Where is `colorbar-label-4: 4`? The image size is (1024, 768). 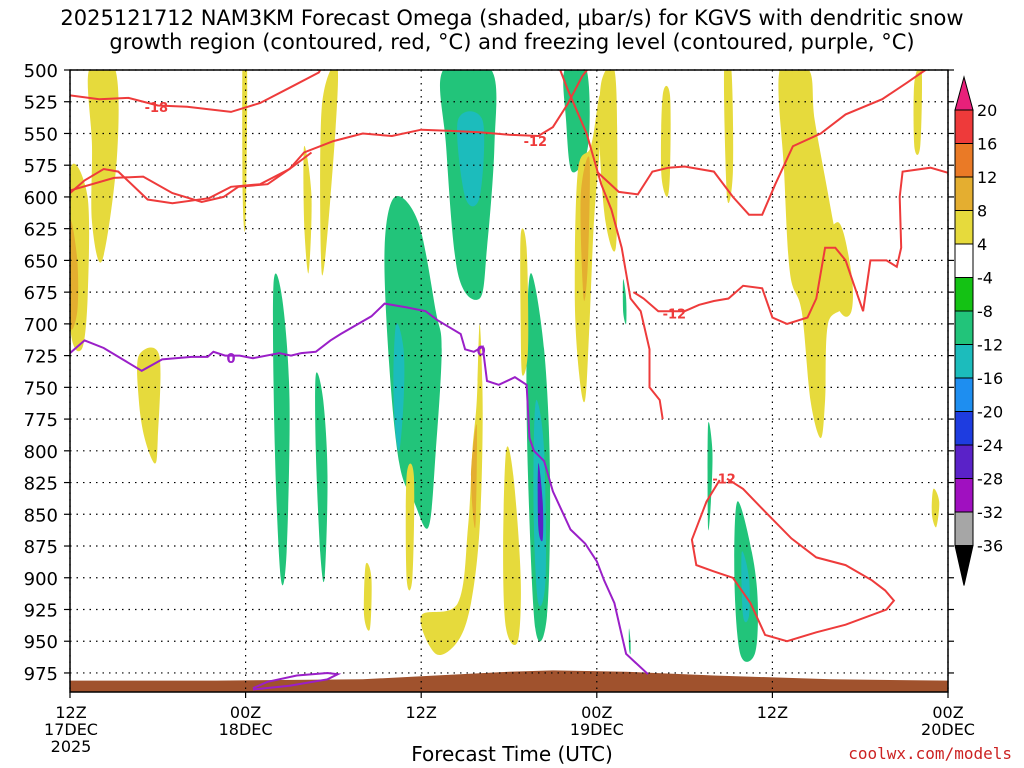
colorbar-label-4: 4 is located at coordinates (982, 244).